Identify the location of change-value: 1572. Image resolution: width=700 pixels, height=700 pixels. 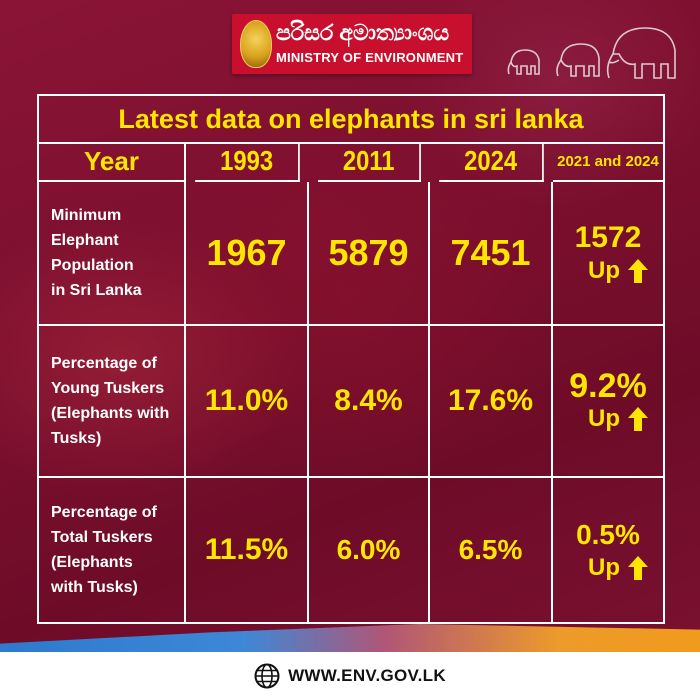
(608, 237).